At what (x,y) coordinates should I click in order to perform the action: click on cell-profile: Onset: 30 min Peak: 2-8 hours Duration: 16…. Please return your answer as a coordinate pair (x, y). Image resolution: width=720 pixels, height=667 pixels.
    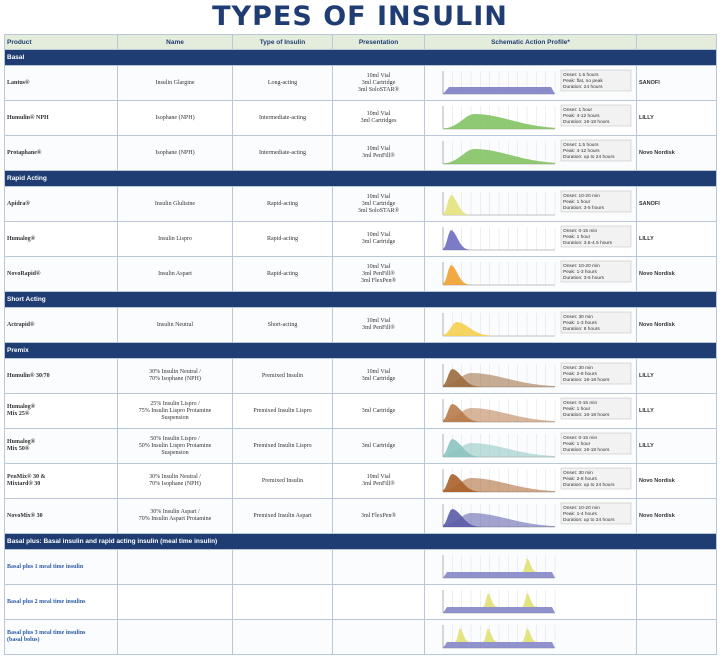
    Looking at the image, I should click on (530, 376).